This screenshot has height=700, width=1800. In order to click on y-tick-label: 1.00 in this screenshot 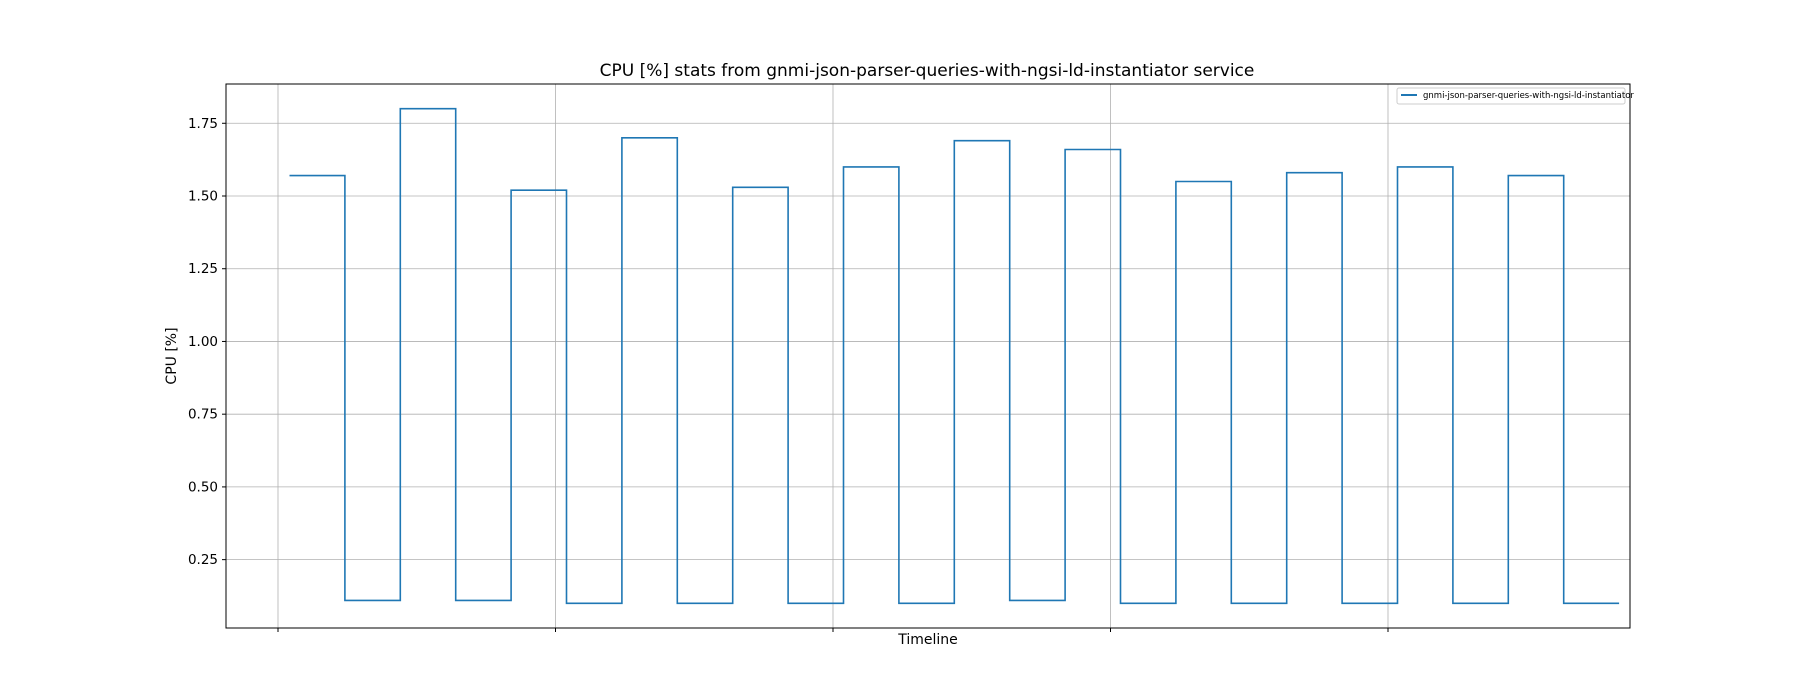, I will do `click(203, 342)`.